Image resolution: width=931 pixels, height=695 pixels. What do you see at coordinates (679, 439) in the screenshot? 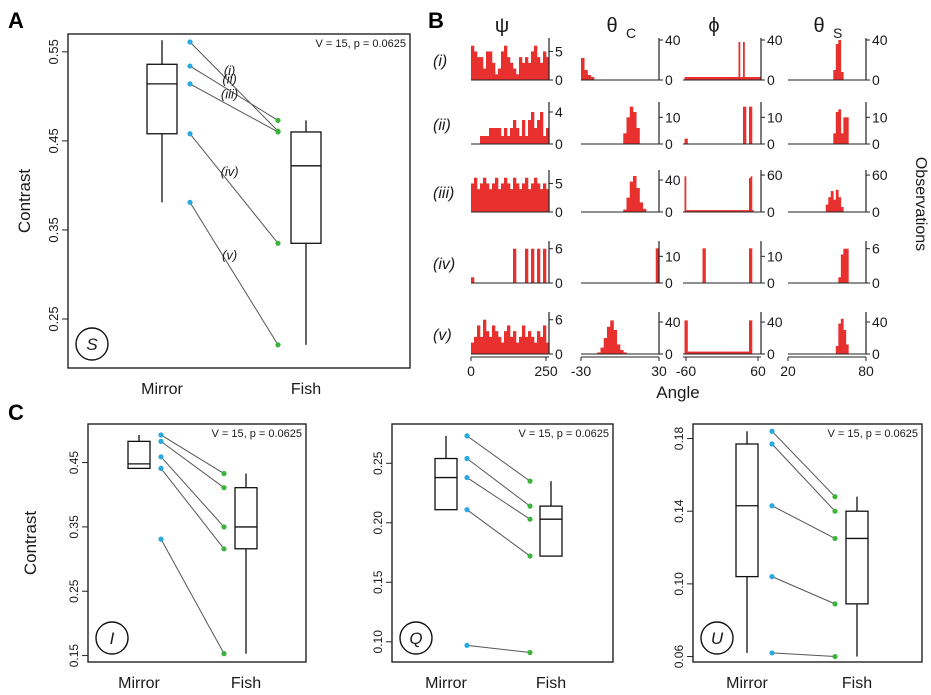
I see `y-tick-label: 0.18` at bounding box center [679, 439].